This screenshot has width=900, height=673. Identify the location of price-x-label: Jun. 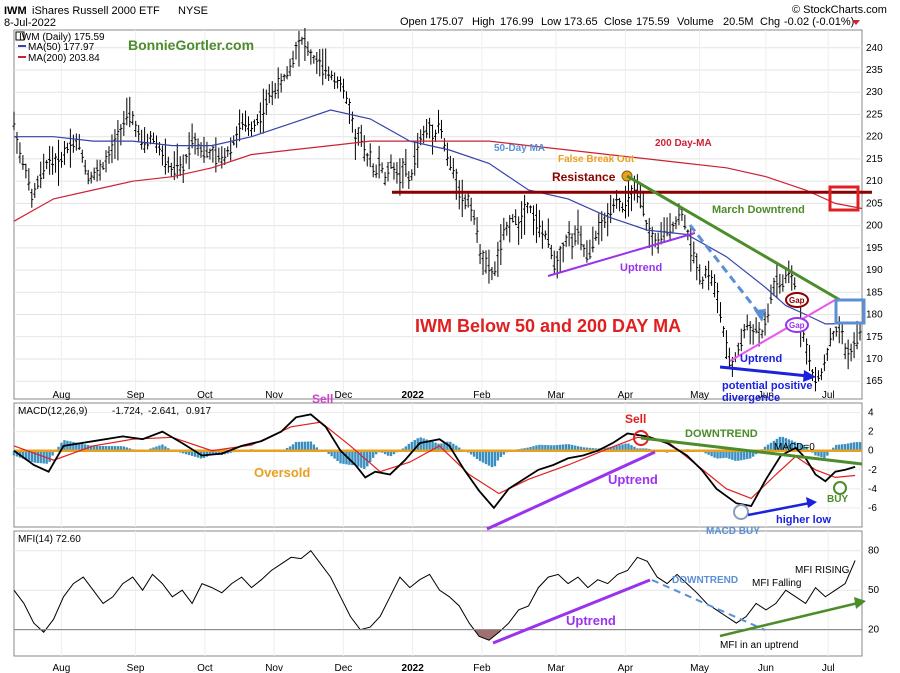
(766, 395).